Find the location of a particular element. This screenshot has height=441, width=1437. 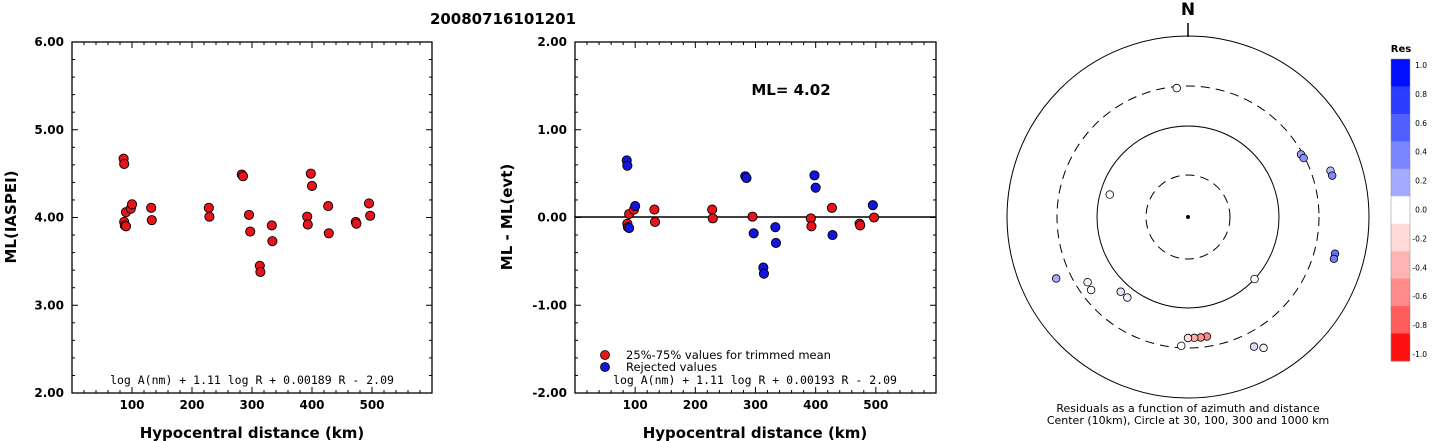

center-dot is located at coordinates (1188, 217).